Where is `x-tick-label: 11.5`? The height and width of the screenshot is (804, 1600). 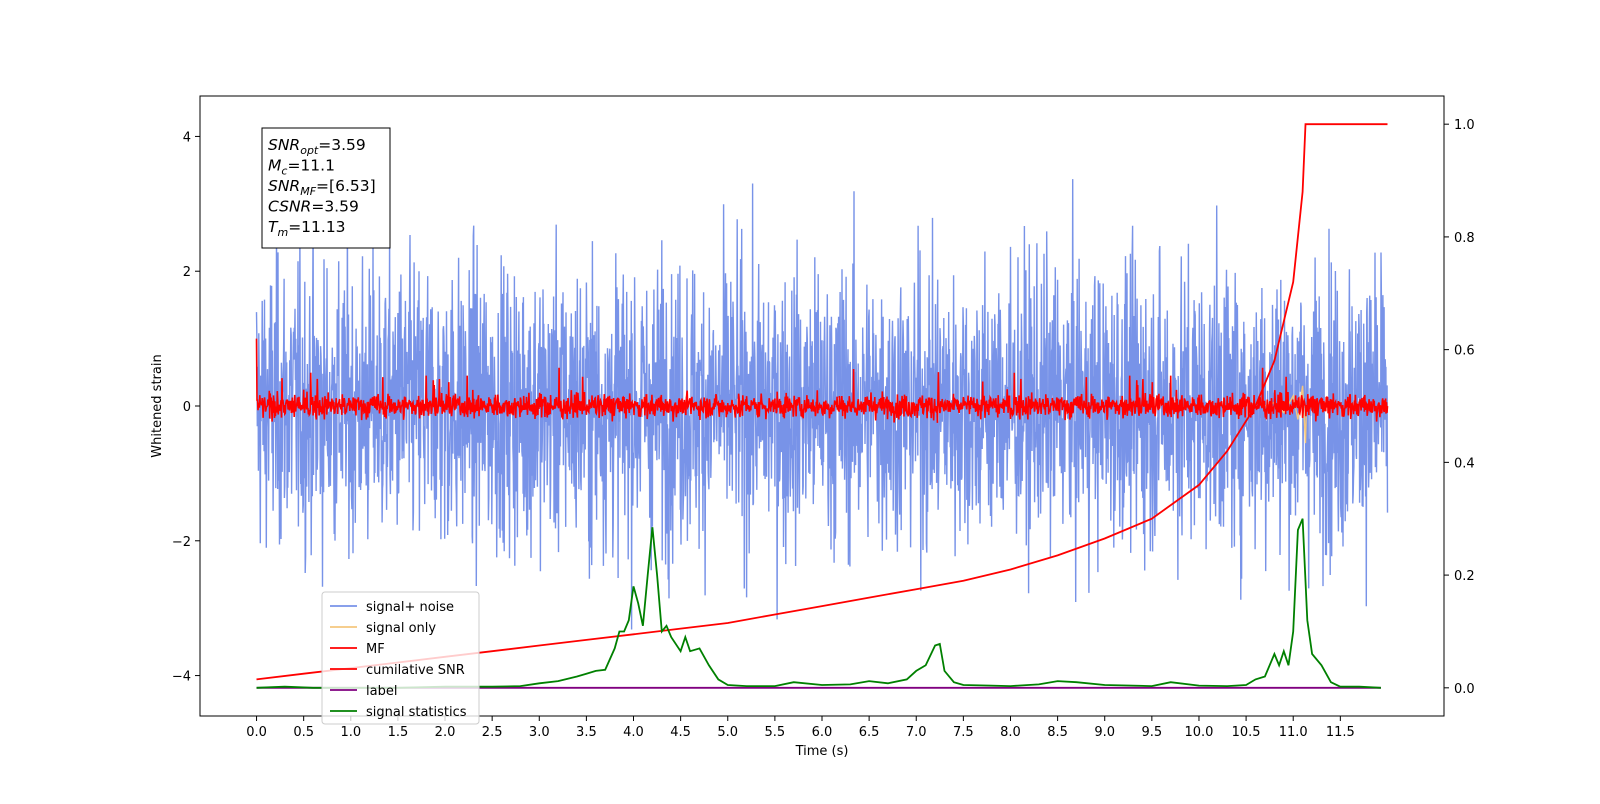 x-tick-label: 11.5 is located at coordinates (1340, 732).